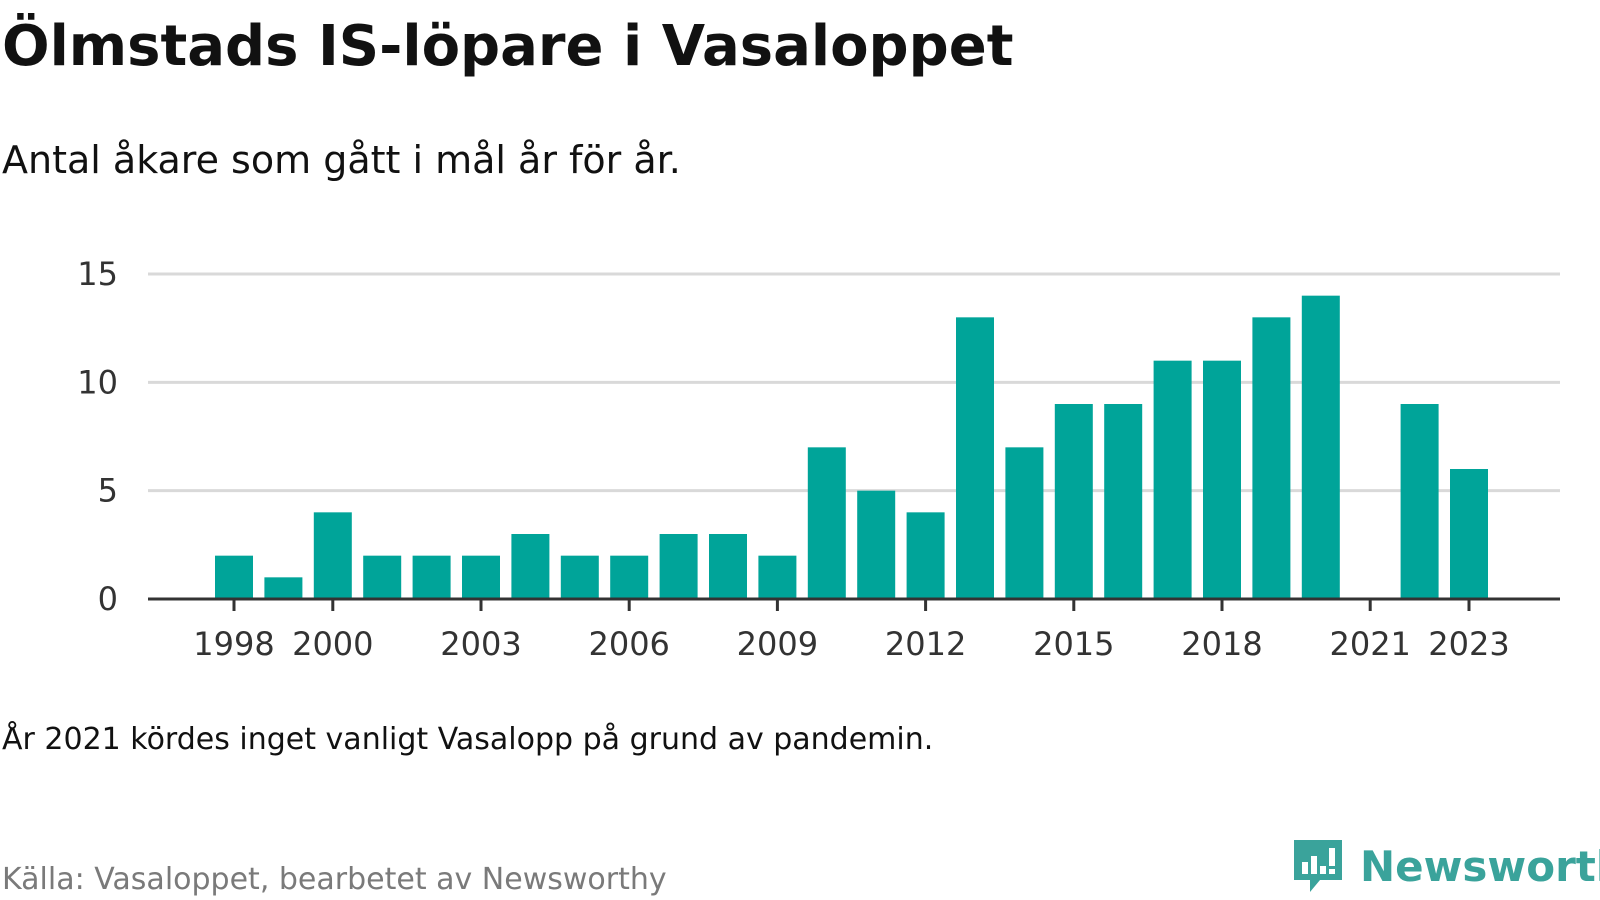  I want to click on chart-subtitle: Antal åkare som gått i mål år för år., so click(341, 160).